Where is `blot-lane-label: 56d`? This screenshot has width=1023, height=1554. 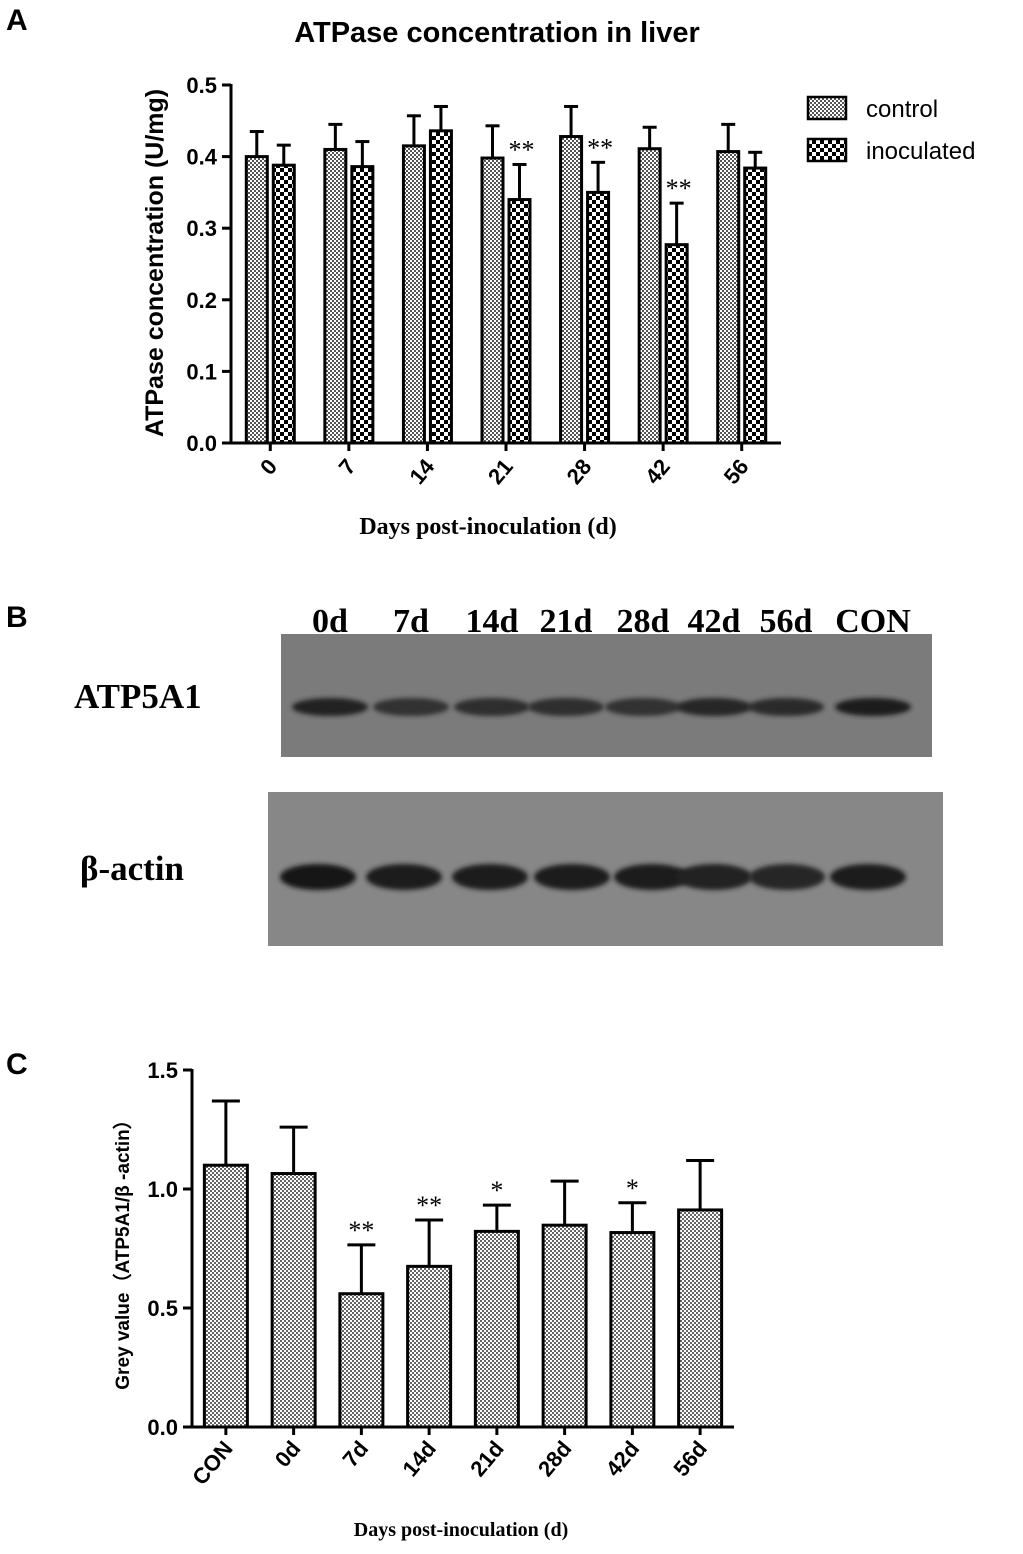 blot-lane-label: 56d is located at coordinates (786, 621).